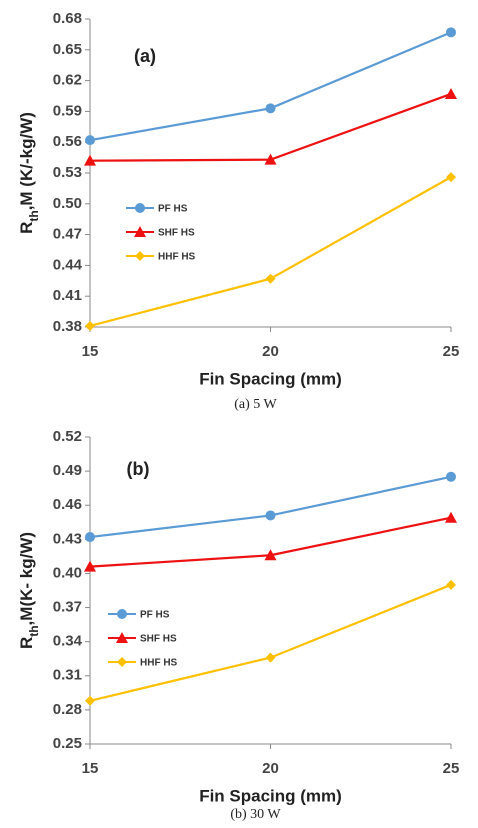 The width and height of the screenshot is (478, 828). Describe the element at coordinates (67, 538) in the screenshot. I see `y-tick-label: 0.43` at that location.